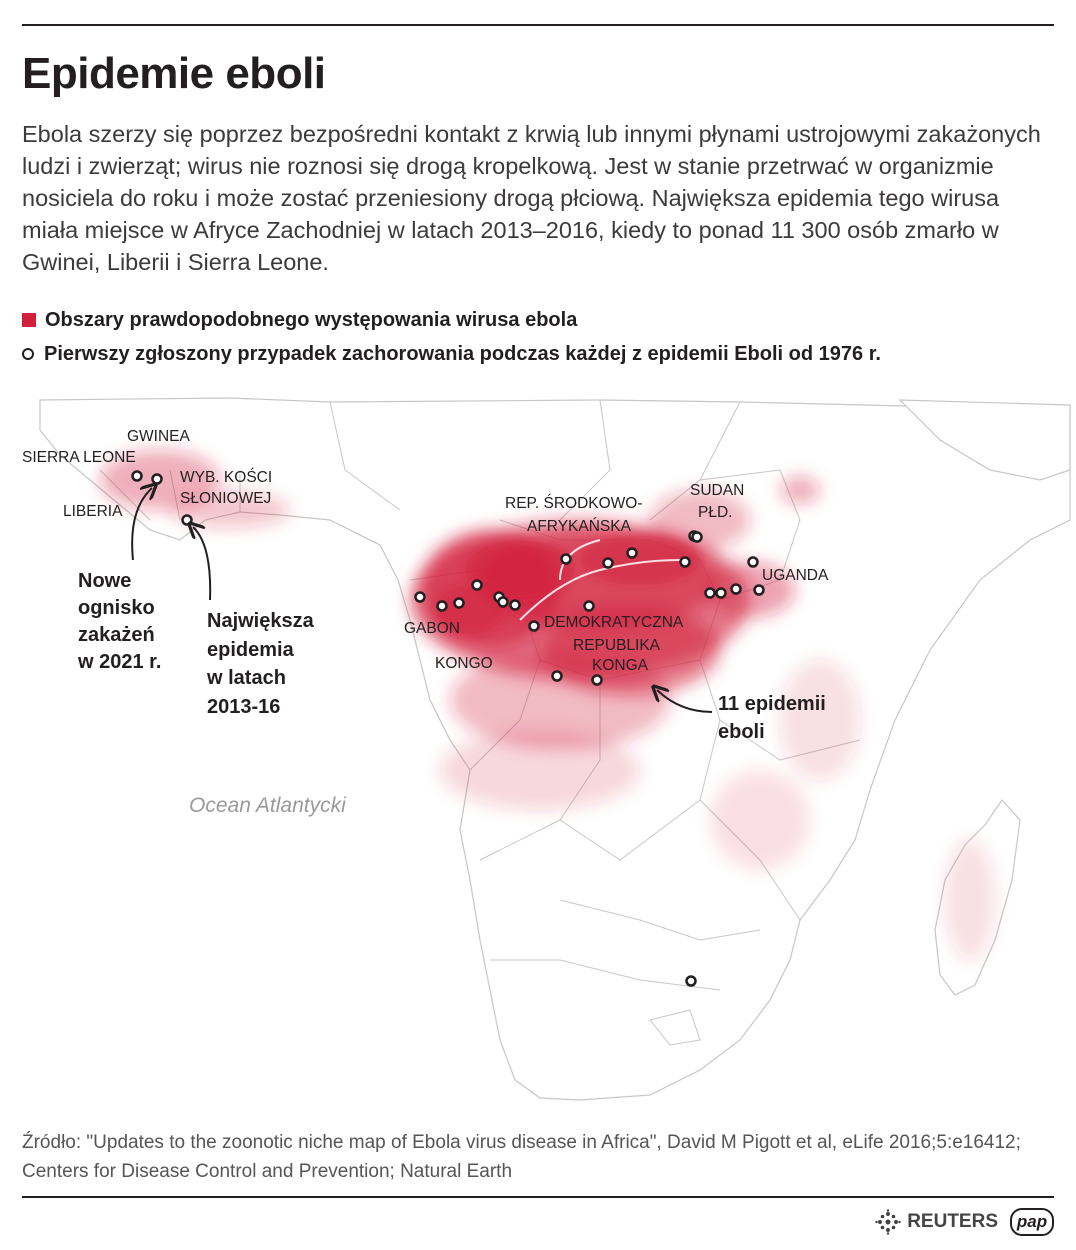 The image size is (1076, 1250). What do you see at coordinates (717, 490) in the screenshot?
I see `label-south-sudan-1: SUDAN` at bounding box center [717, 490].